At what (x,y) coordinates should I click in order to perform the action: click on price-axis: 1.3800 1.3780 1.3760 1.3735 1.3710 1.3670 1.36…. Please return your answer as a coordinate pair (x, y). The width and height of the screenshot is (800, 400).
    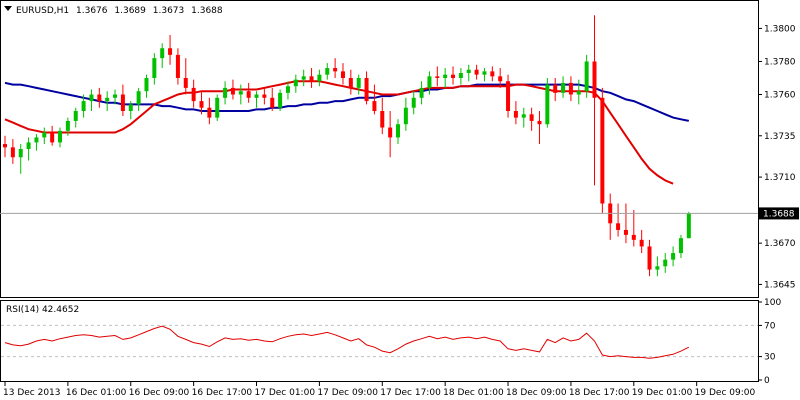
    Looking at the image, I should click on (777, 157).